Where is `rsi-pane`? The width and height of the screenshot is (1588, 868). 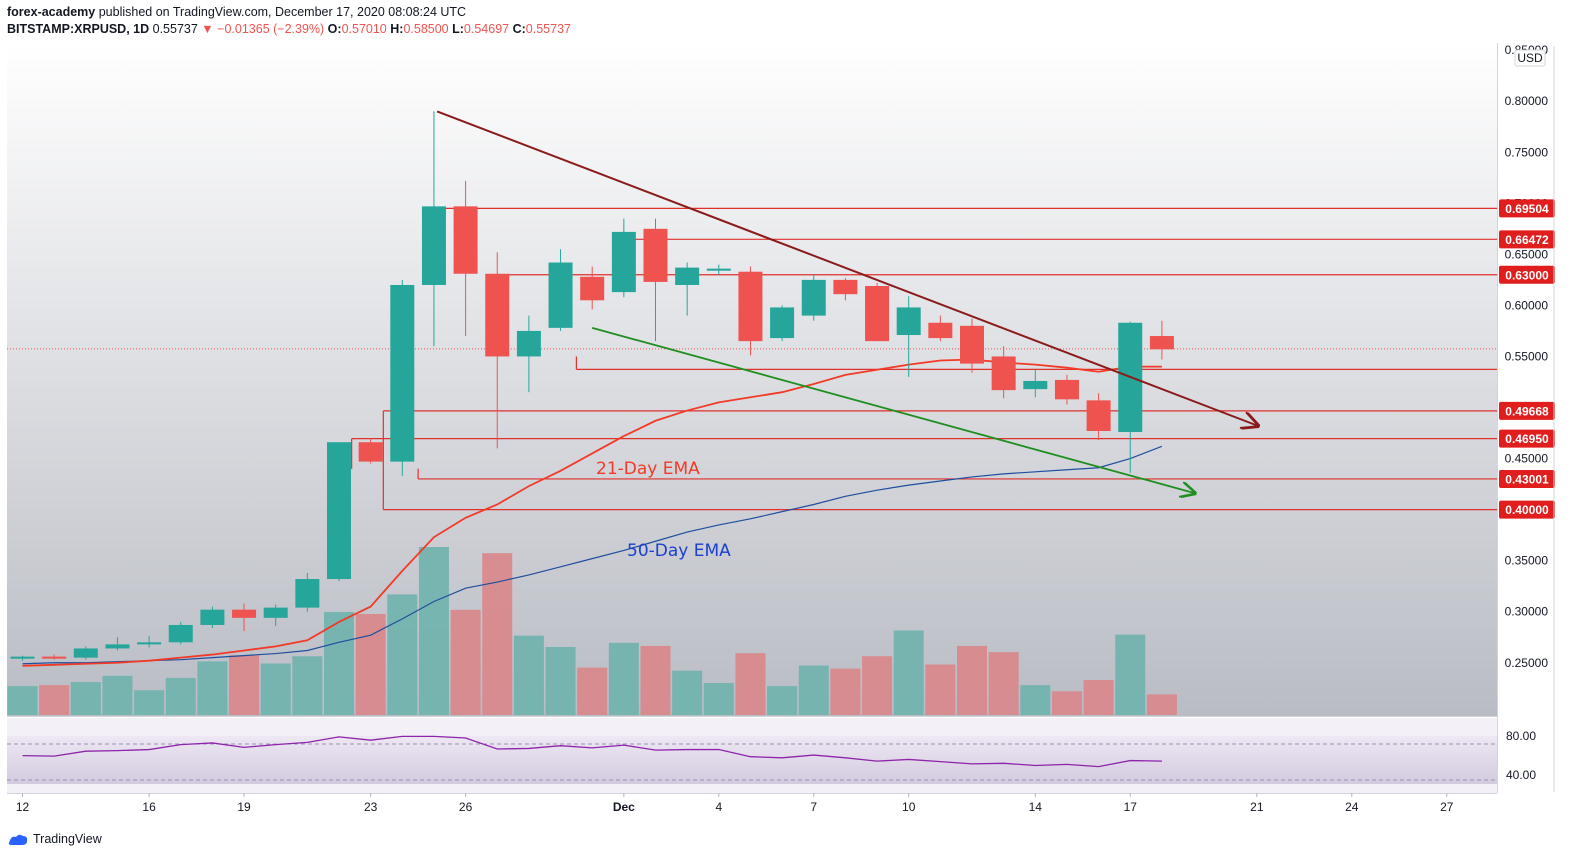
rsi-pane is located at coordinates (752, 759).